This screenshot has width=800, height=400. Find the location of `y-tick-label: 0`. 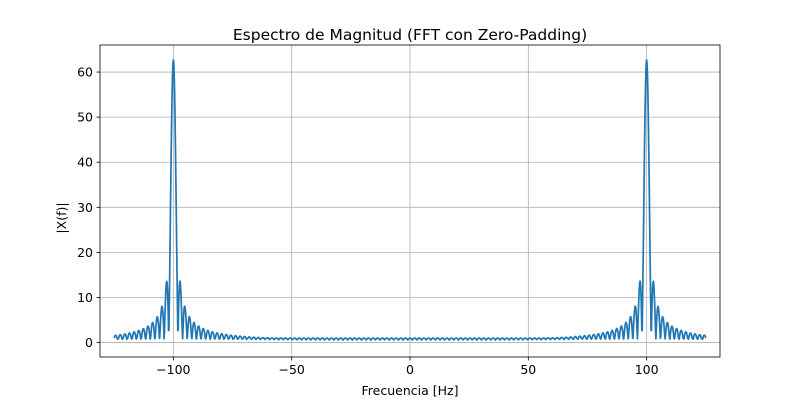

y-tick-label: 0 is located at coordinates (89, 342).